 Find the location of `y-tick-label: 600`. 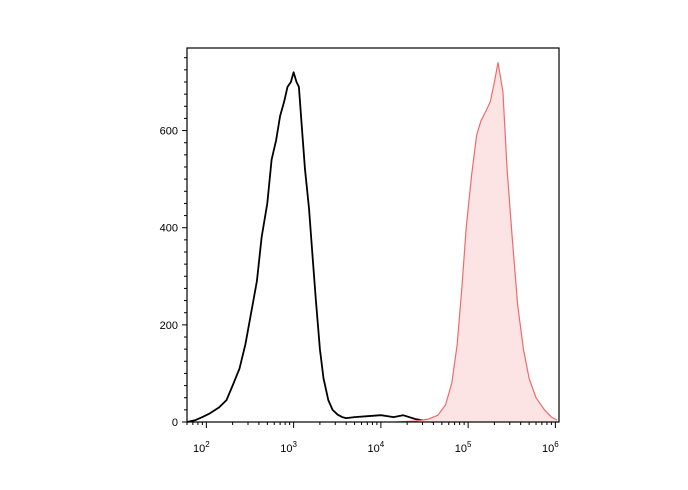

y-tick-label: 600 is located at coordinates (169, 132).